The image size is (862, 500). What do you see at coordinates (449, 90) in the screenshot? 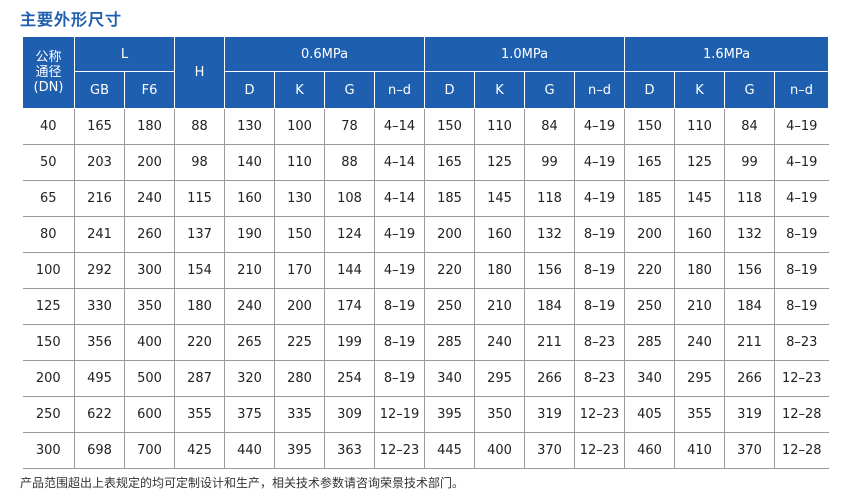
I see `subheader-cell: D` at bounding box center [449, 90].